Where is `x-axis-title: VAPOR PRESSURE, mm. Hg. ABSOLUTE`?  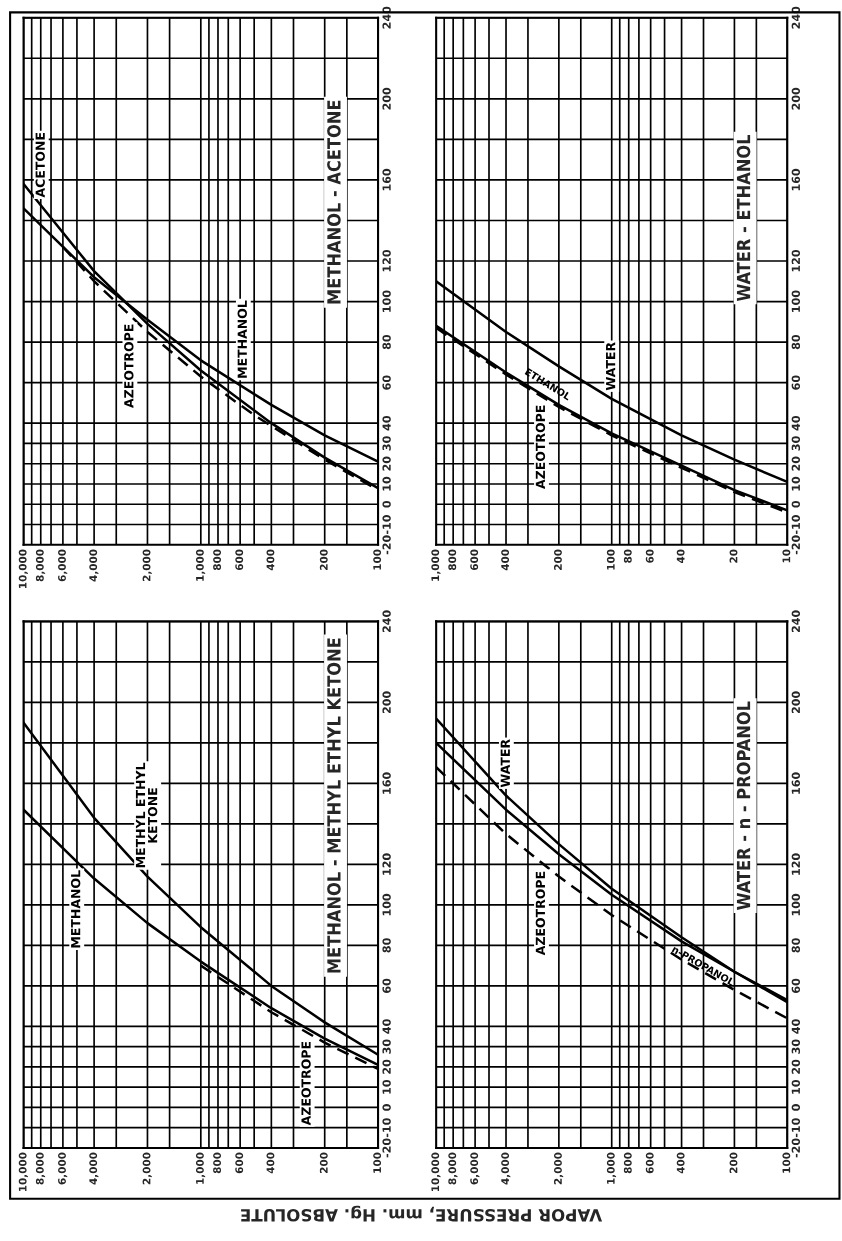 x-axis-title: VAPOR PRESSURE, mm. Hg. ABSOLUTE is located at coordinates (422, 1213).